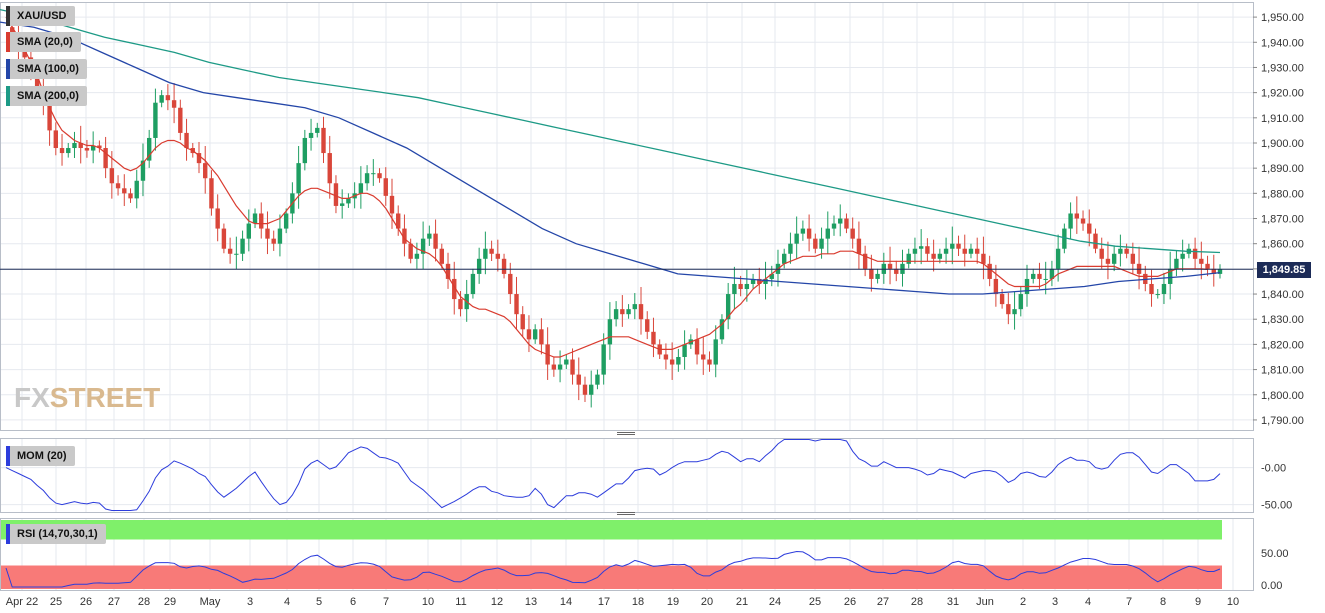 The width and height of the screenshot is (1325, 613). Describe the element at coordinates (40, 16) in the screenshot. I see `symbol-label: XAU/USD` at that location.